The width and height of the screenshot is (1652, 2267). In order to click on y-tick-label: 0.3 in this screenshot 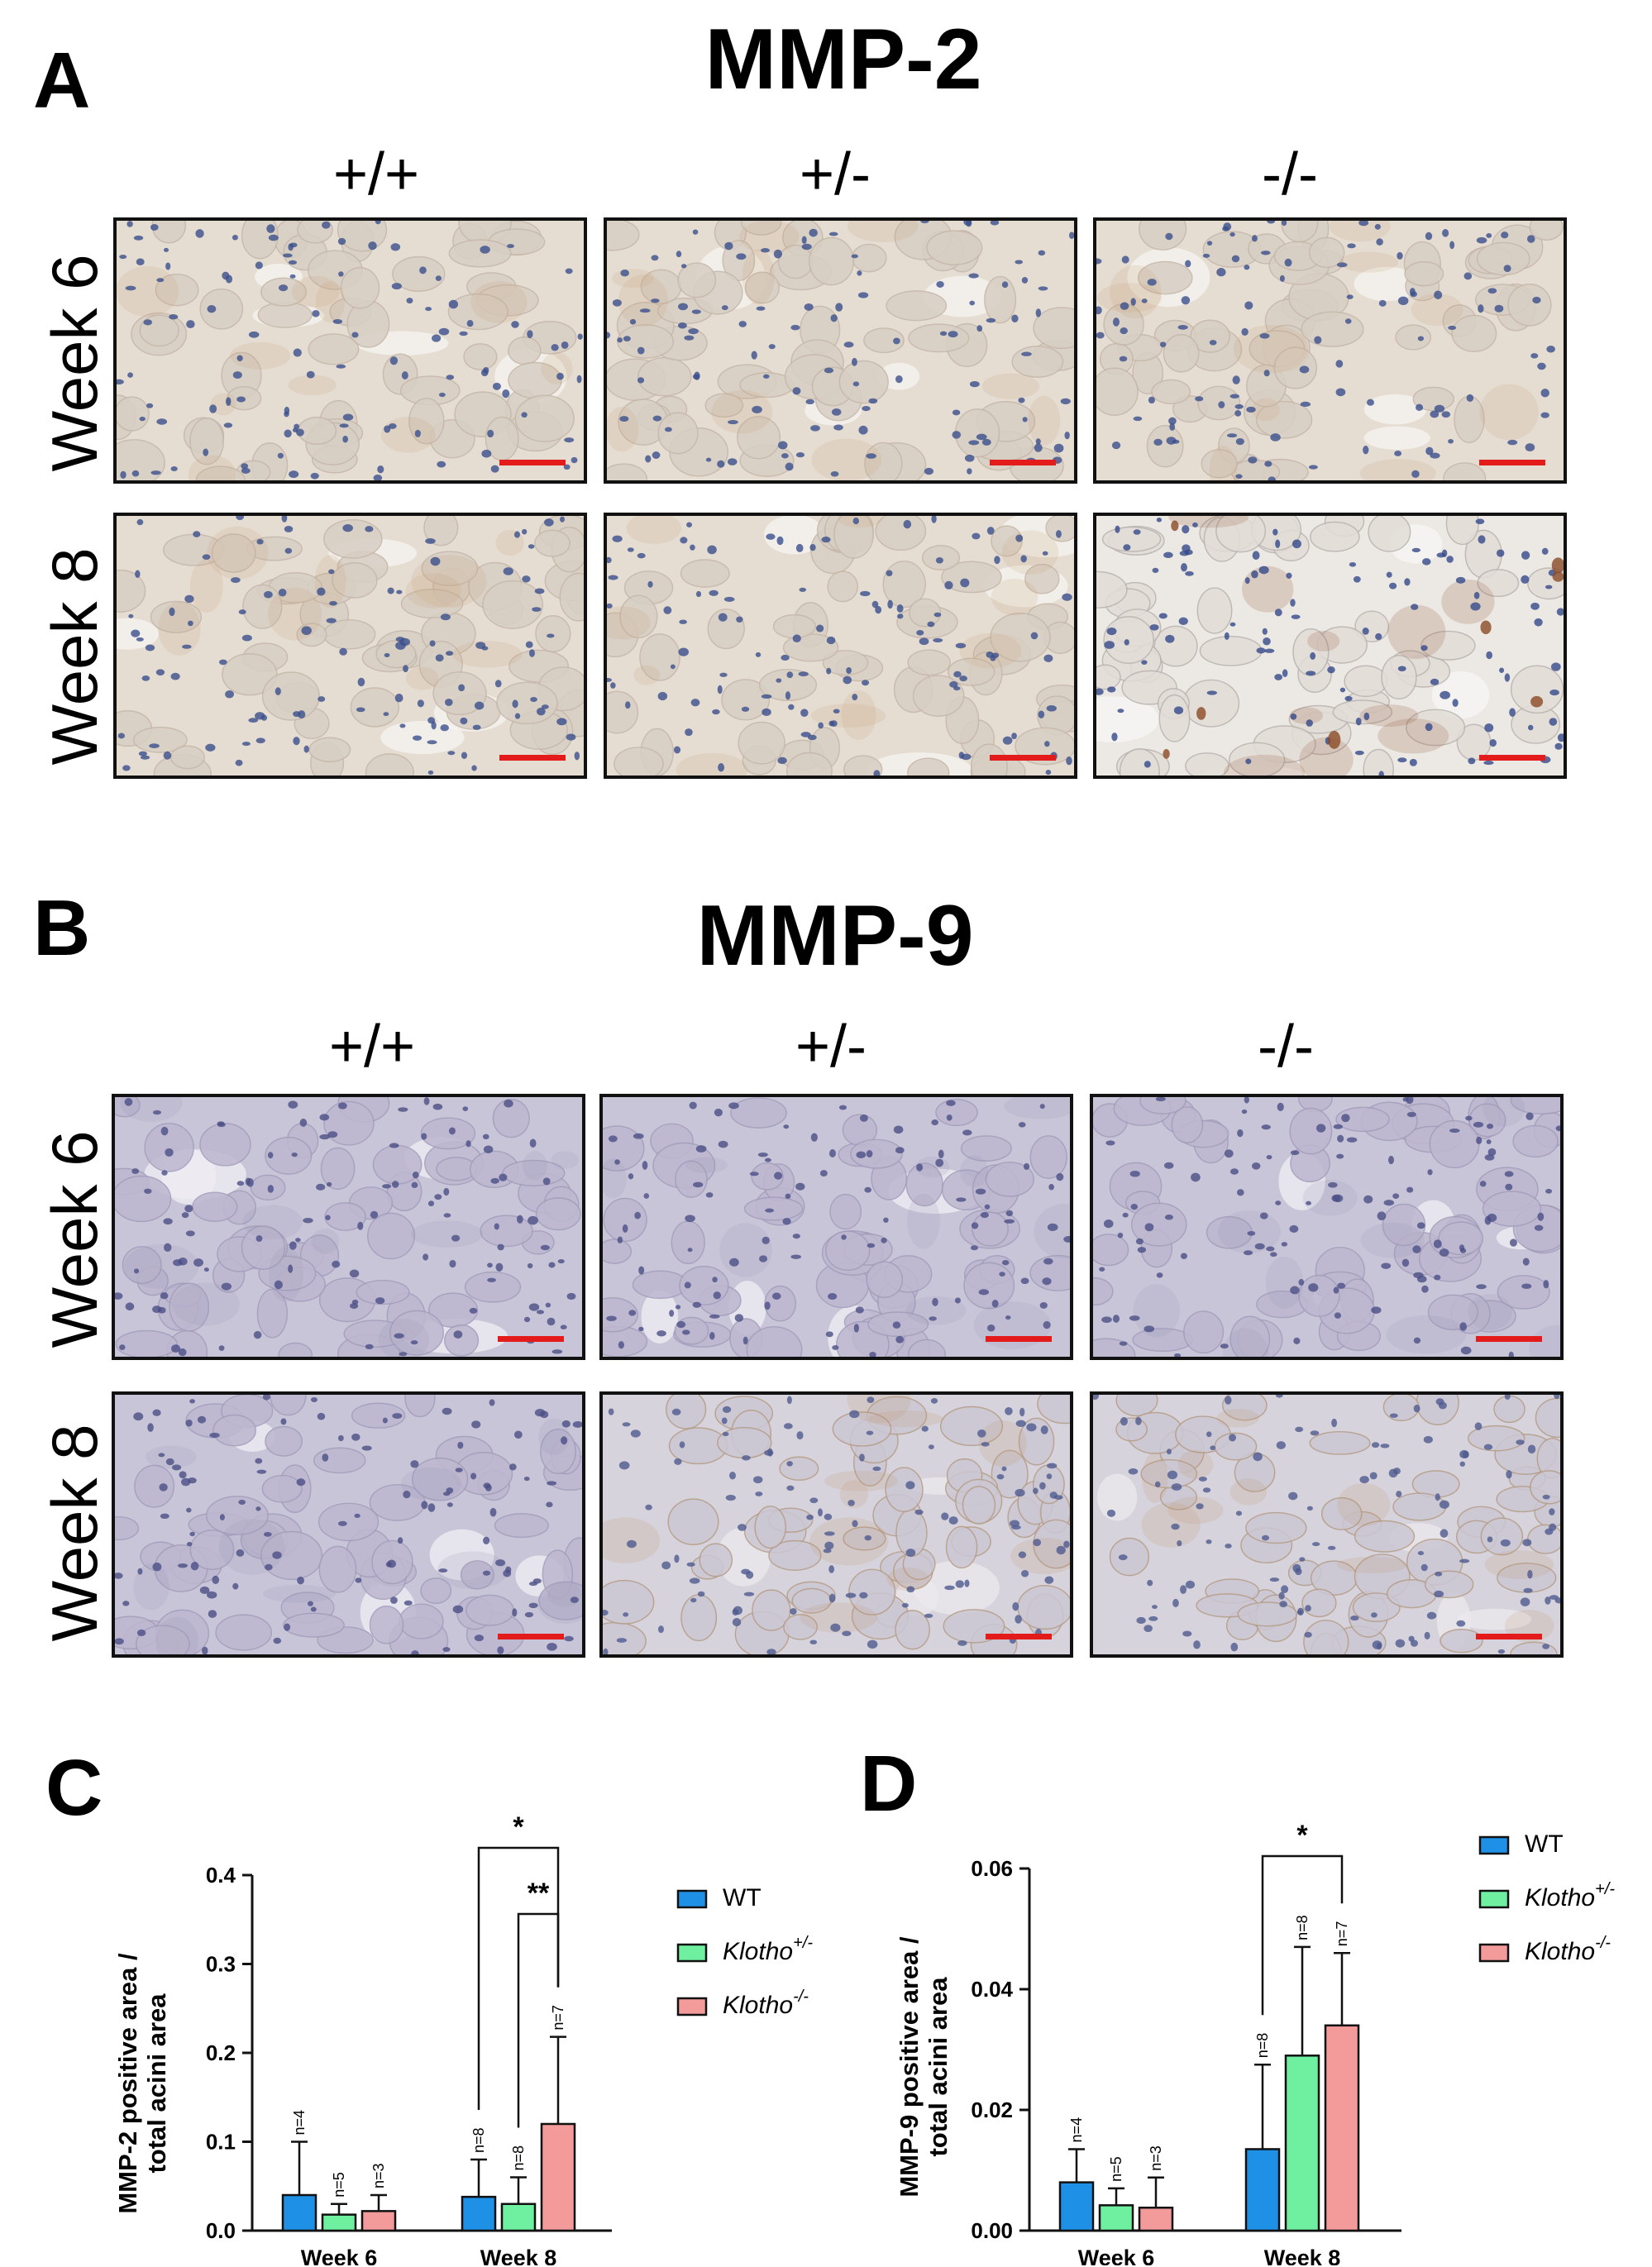, I will do `click(221, 1964)`.